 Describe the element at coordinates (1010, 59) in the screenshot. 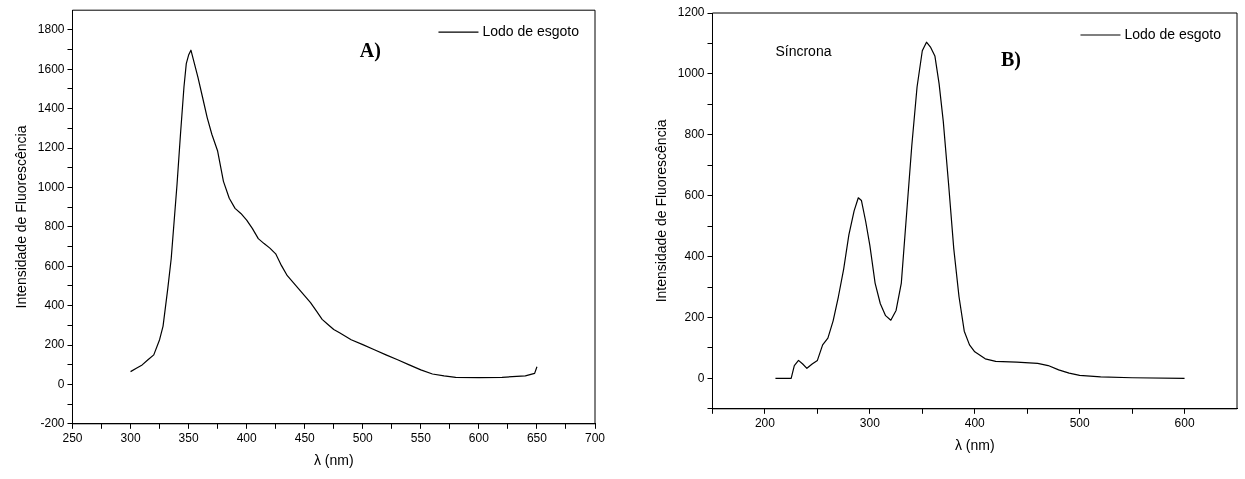

I see `annotation: B)` at that location.